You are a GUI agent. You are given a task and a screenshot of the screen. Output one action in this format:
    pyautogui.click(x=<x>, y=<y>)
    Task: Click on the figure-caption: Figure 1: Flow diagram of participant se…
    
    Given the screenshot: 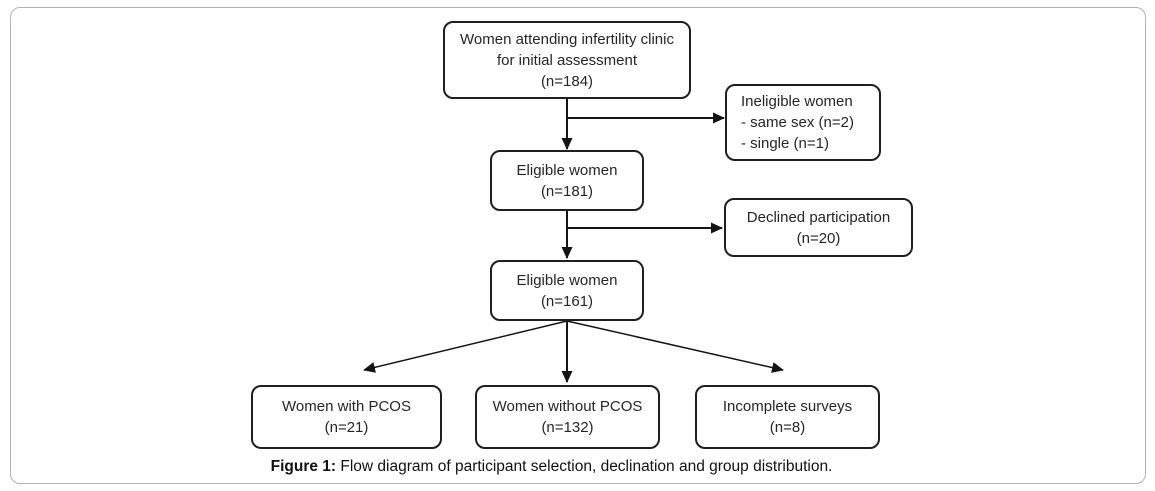 What is the action you would take?
    pyautogui.click(x=577, y=467)
    